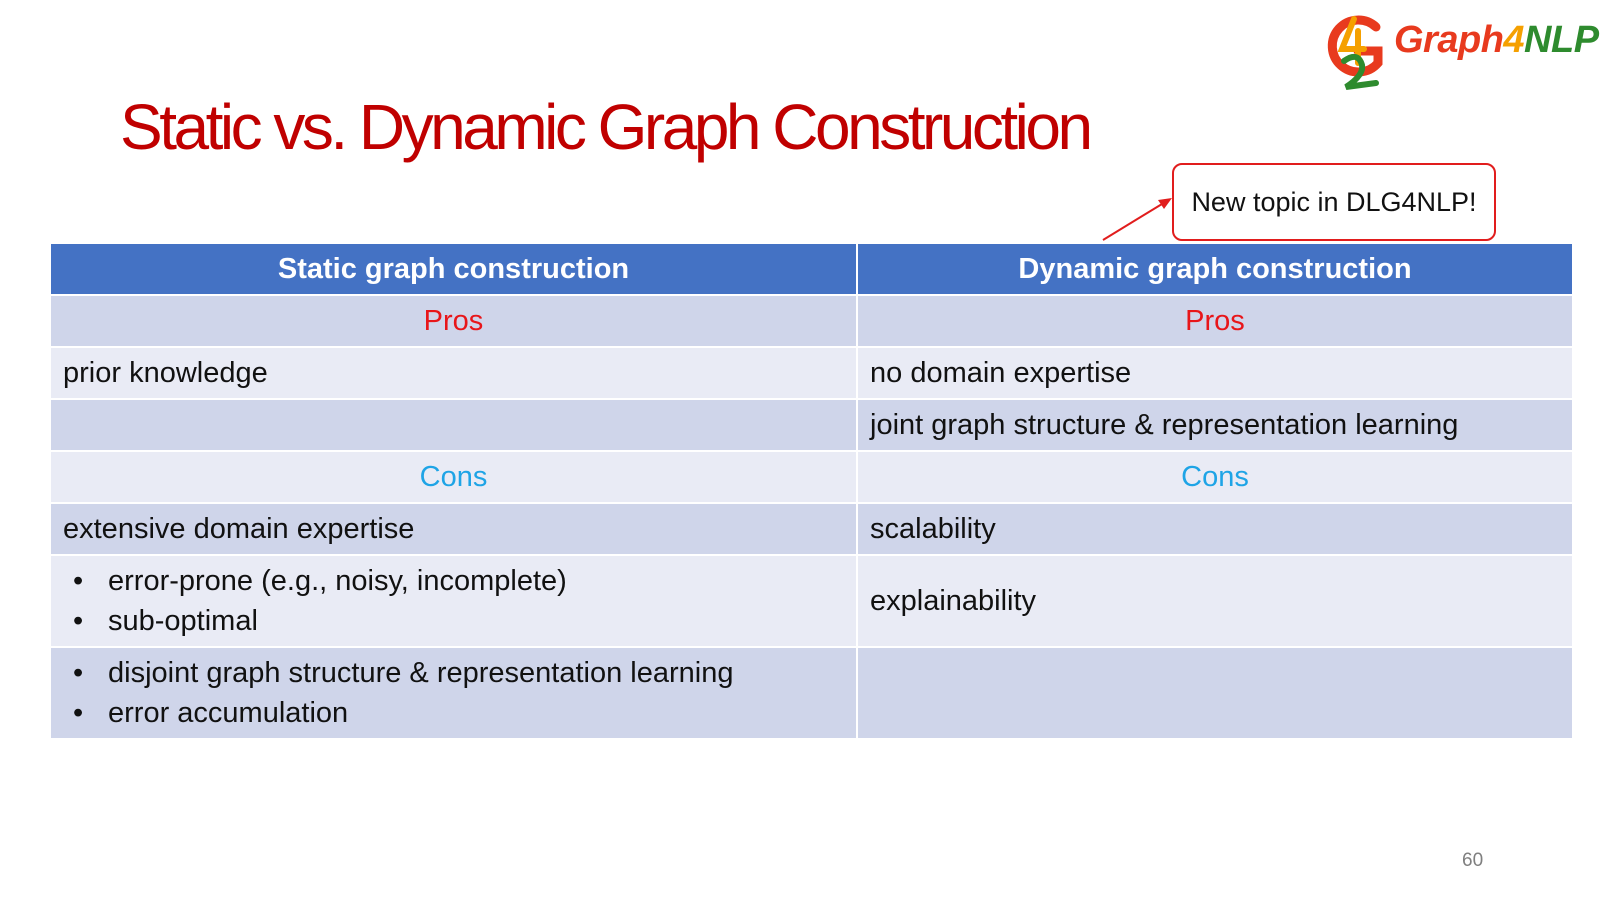  What do you see at coordinates (1215, 373) in the screenshot?
I see `cell-dynamic-pro-1: no domain expertise` at bounding box center [1215, 373].